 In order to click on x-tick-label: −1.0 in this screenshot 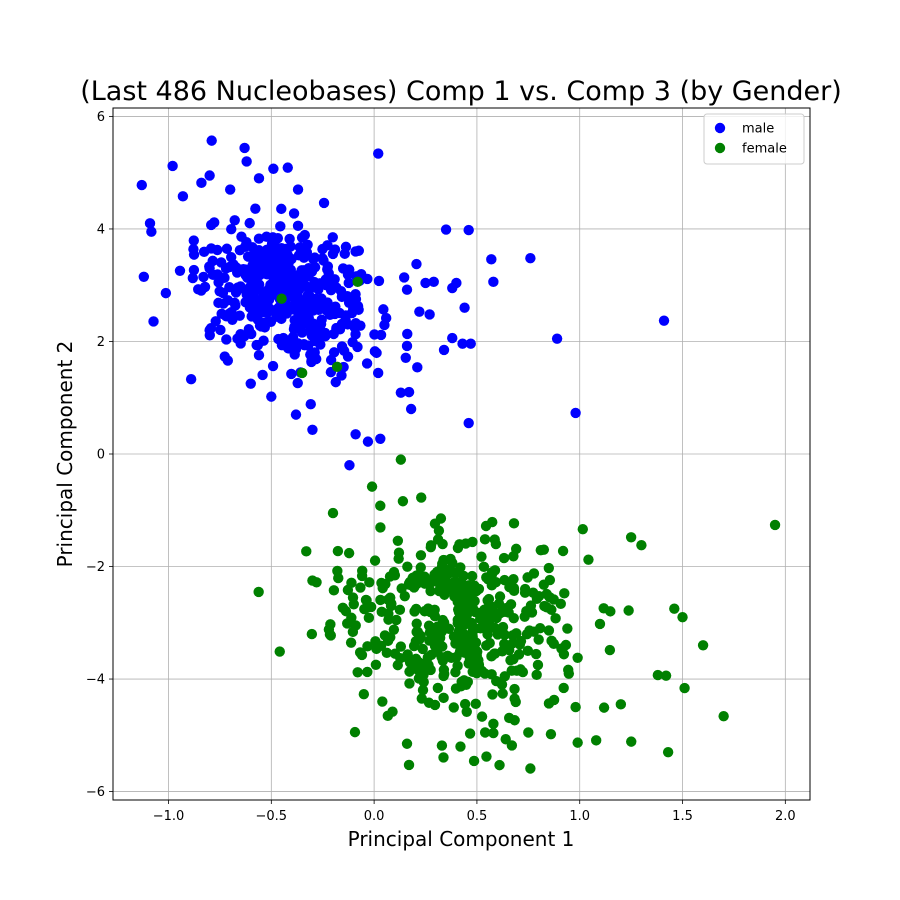, I will do `click(169, 816)`.